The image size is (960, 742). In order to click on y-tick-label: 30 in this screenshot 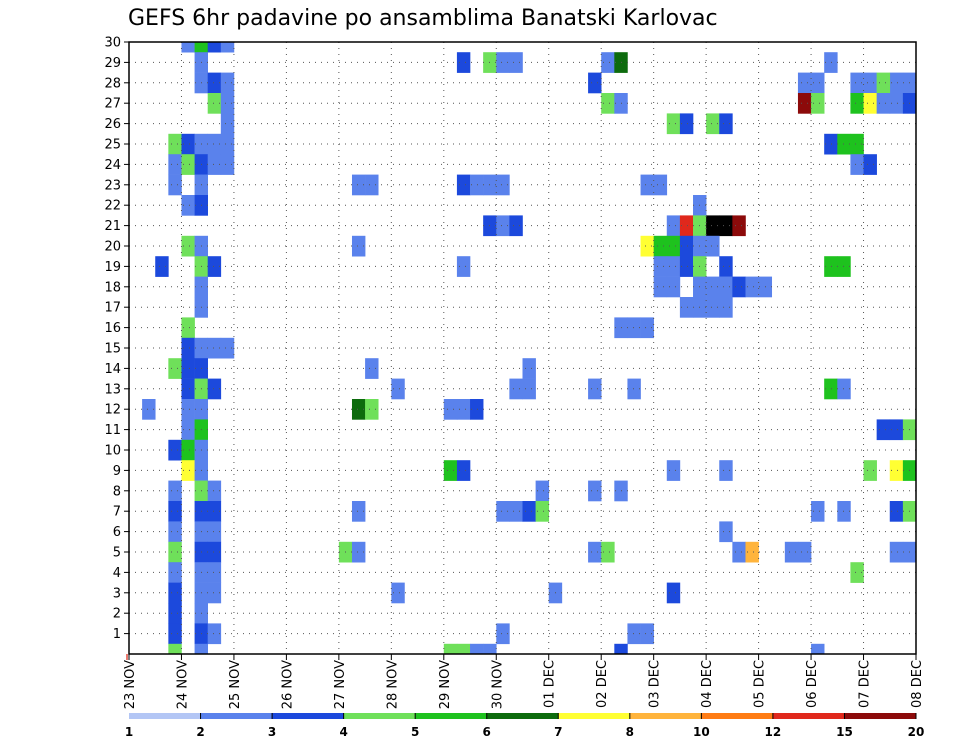, I will do `click(112, 43)`.